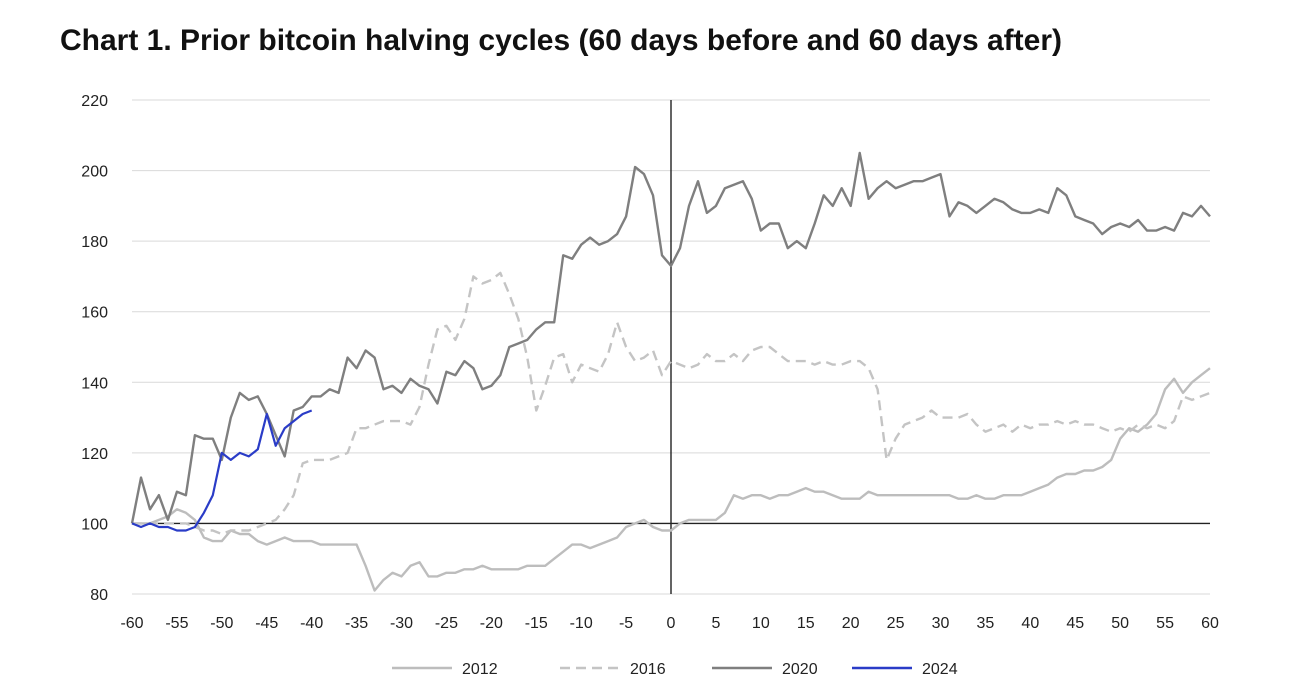 The width and height of the screenshot is (1290, 694). Describe the element at coordinates (176, 623) in the screenshot. I see `x-tick-label: -55` at that location.